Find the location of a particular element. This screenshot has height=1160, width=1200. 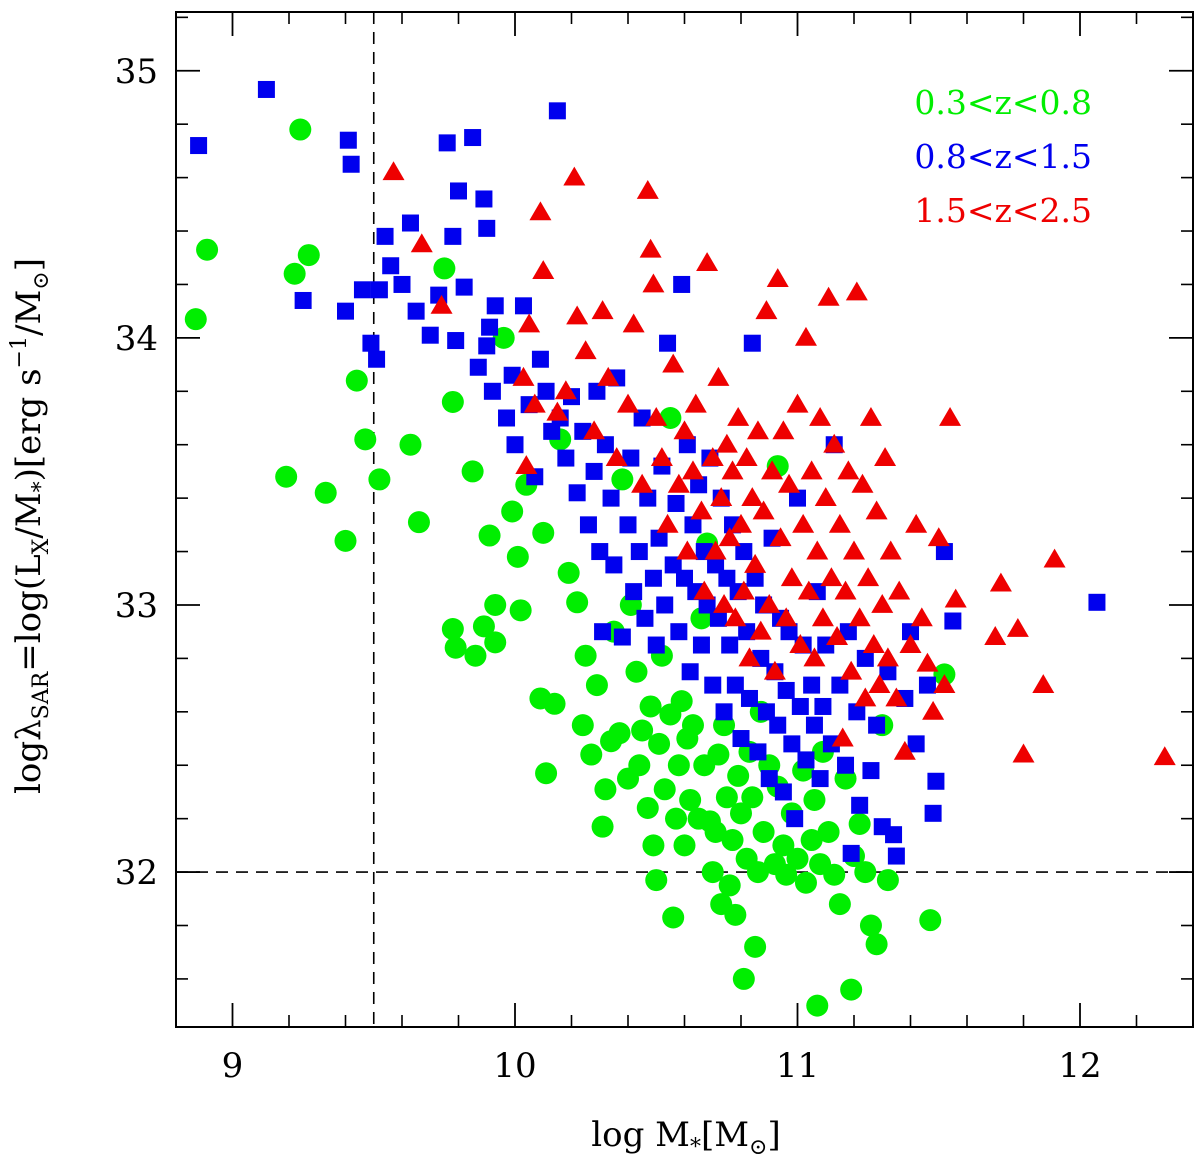

x-tick-label: 10 is located at coordinates (514, 1066).